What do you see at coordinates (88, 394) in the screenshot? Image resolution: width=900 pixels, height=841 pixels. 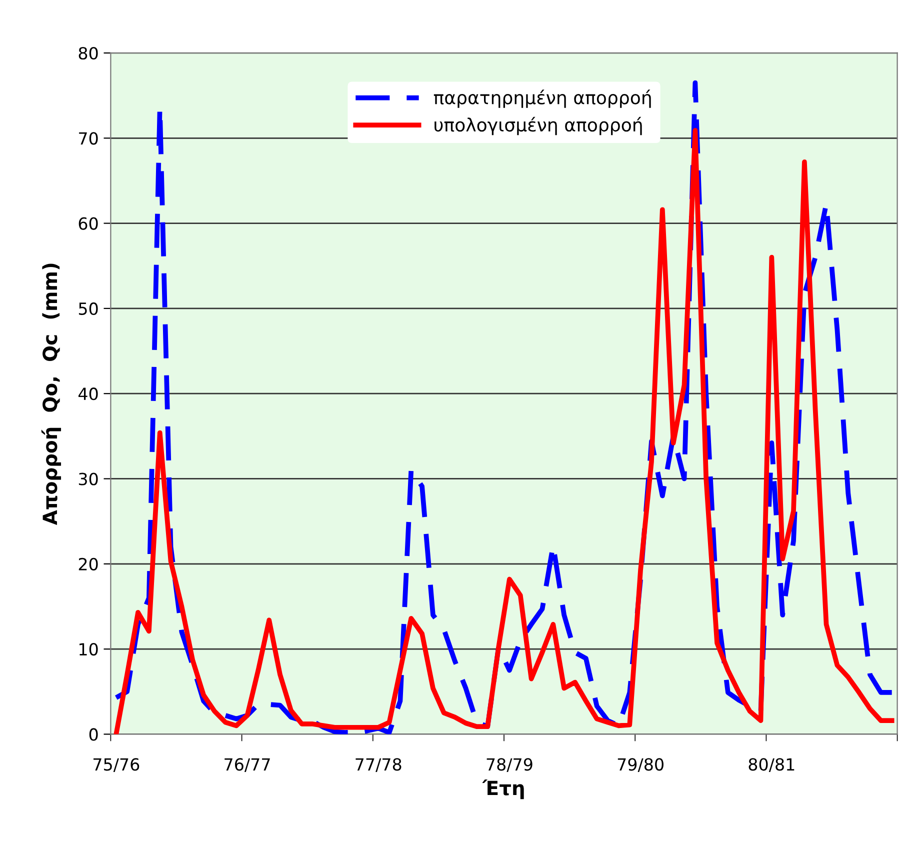 I see `y-tick-label: 40` at bounding box center [88, 394].